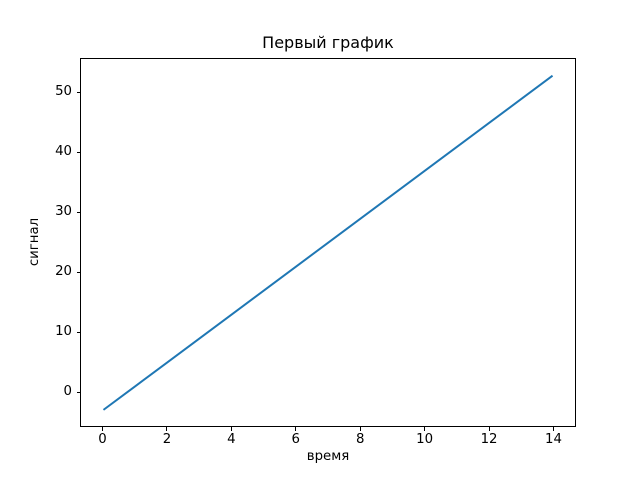  Describe the element at coordinates (63, 272) in the screenshot. I see `y-tick-label: 20` at that location.